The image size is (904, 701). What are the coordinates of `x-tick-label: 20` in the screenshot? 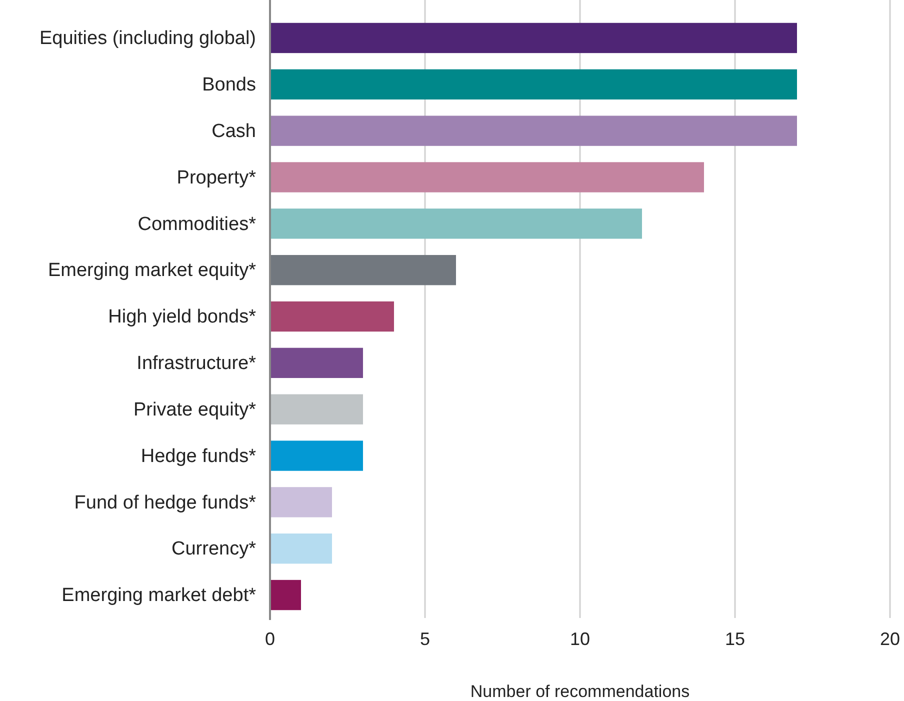 It's located at (890, 638).